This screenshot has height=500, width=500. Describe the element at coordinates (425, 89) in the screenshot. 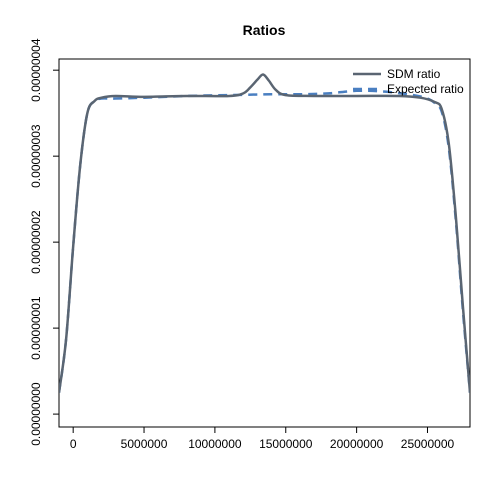

I see `legend-label: Expected ratio` at that location.